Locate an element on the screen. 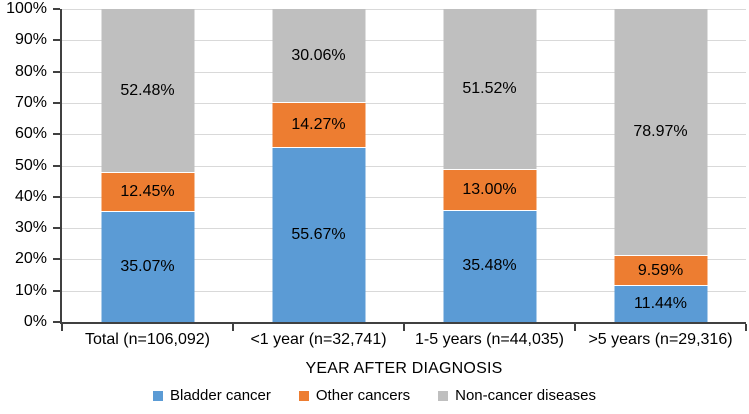 Image resolution: width=749 pixels, height=414 pixels. y-axis-tick-label: 10% is located at coordinates (30, 290).